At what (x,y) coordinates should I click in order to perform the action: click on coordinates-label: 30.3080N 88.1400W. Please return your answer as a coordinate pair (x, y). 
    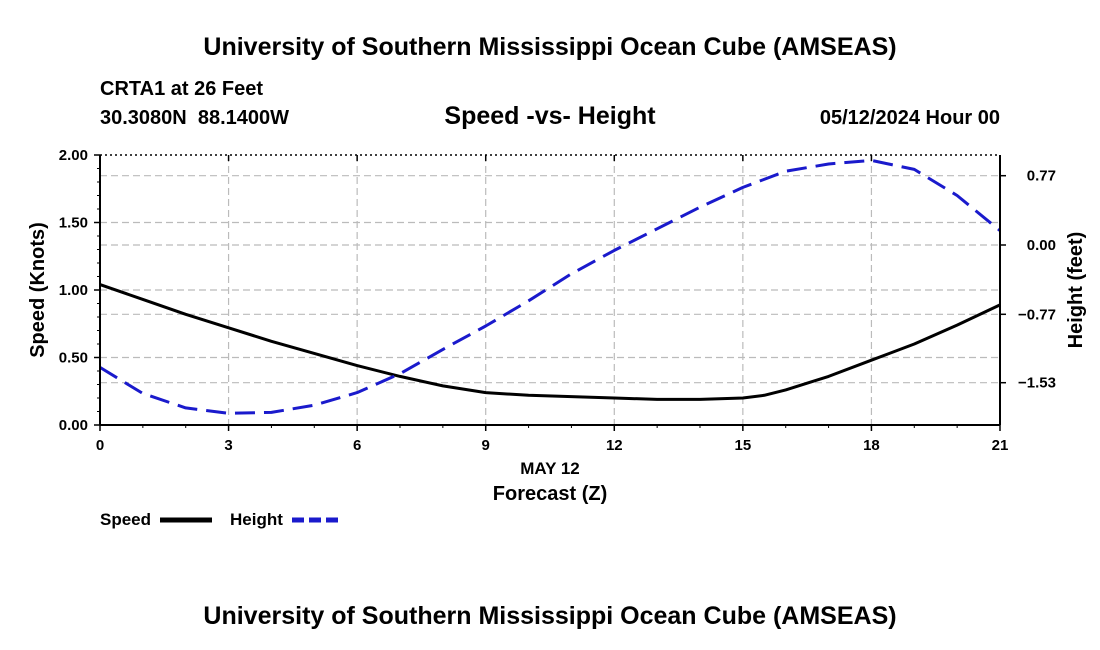
    Looking at the image, I should click on (194, 118).